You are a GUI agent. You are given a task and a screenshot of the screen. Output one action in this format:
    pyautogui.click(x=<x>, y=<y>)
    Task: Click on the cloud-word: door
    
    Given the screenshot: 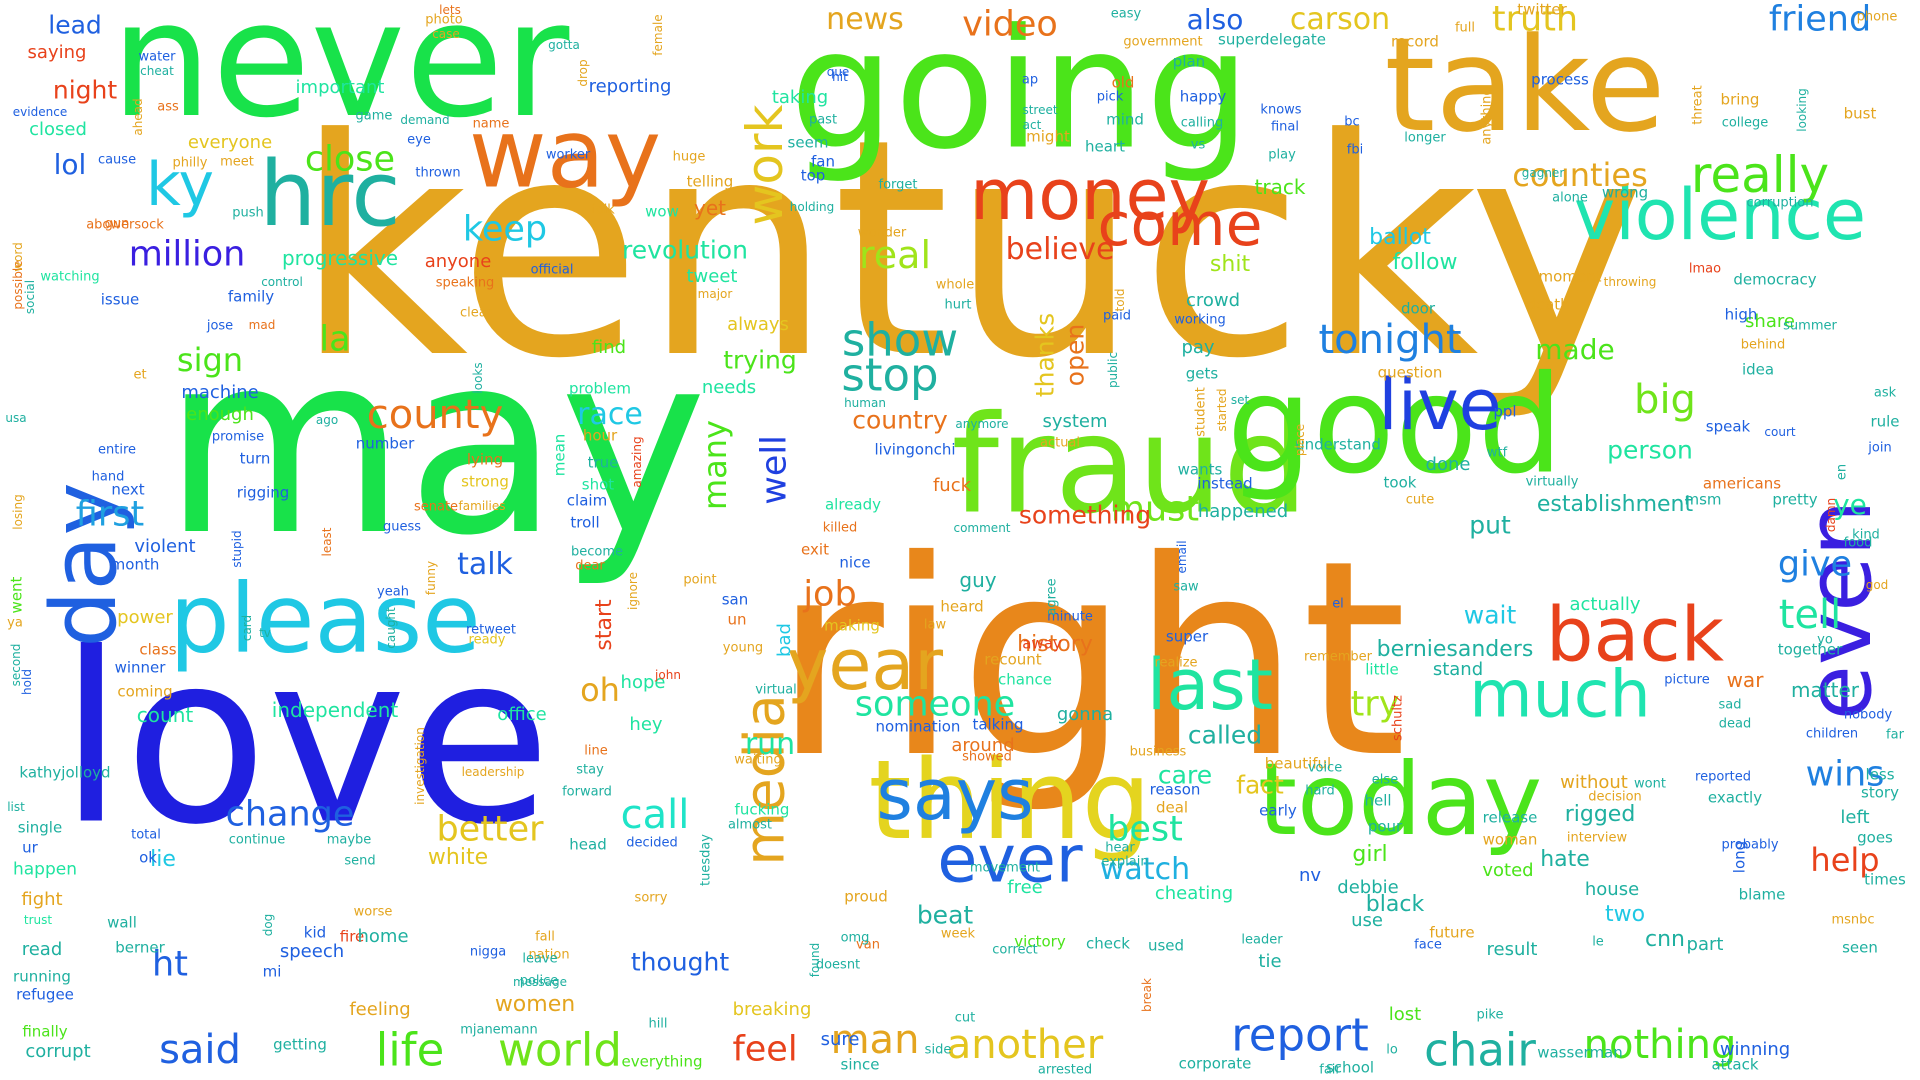 What is the action you would take?
    pyautogui.click(x=1418, y=308)
    